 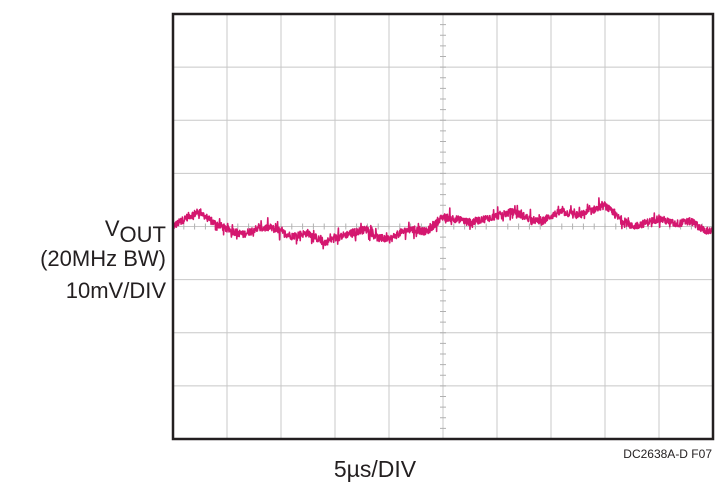 What do you see at coordinates (103, 258) in the screenshot?
I see `y-axis-label-bandwidth: (20MHz BW)` at bounding box center [103, 258].